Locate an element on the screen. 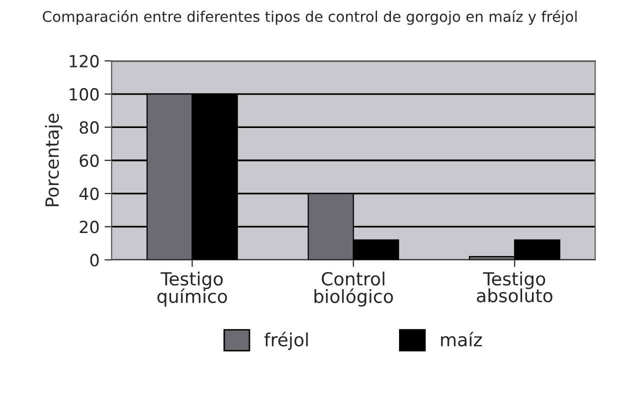 This screenshot has width=620, height=406. y-tick-label: 20 is located at coordinates (89, 227).